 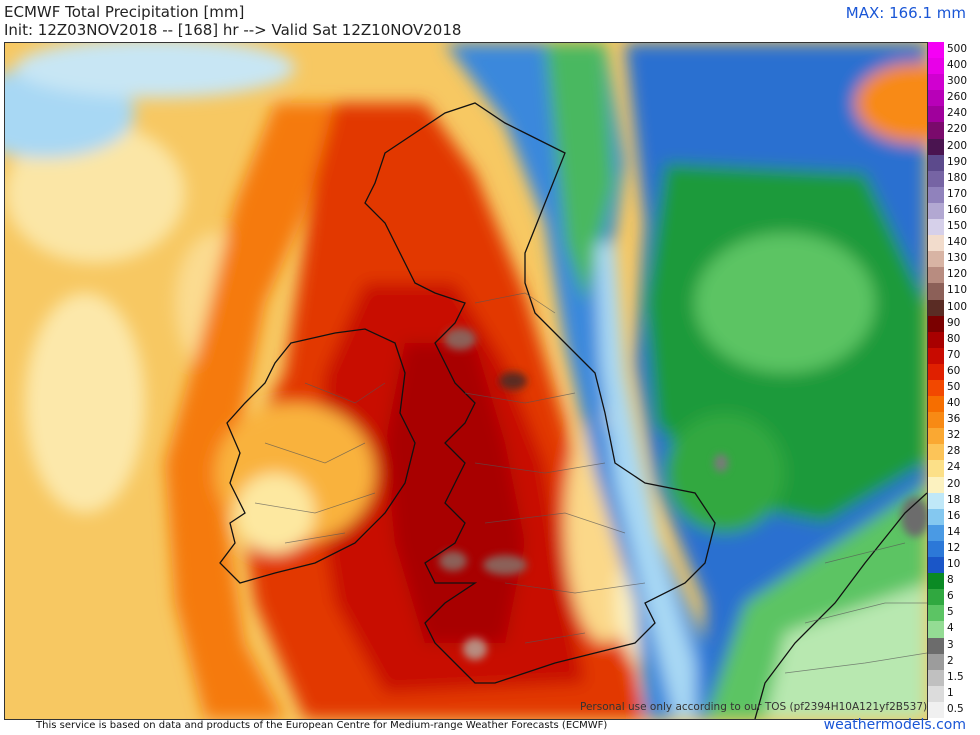 I want to click on colorbar-level: 24, so click(x=954, y=468).